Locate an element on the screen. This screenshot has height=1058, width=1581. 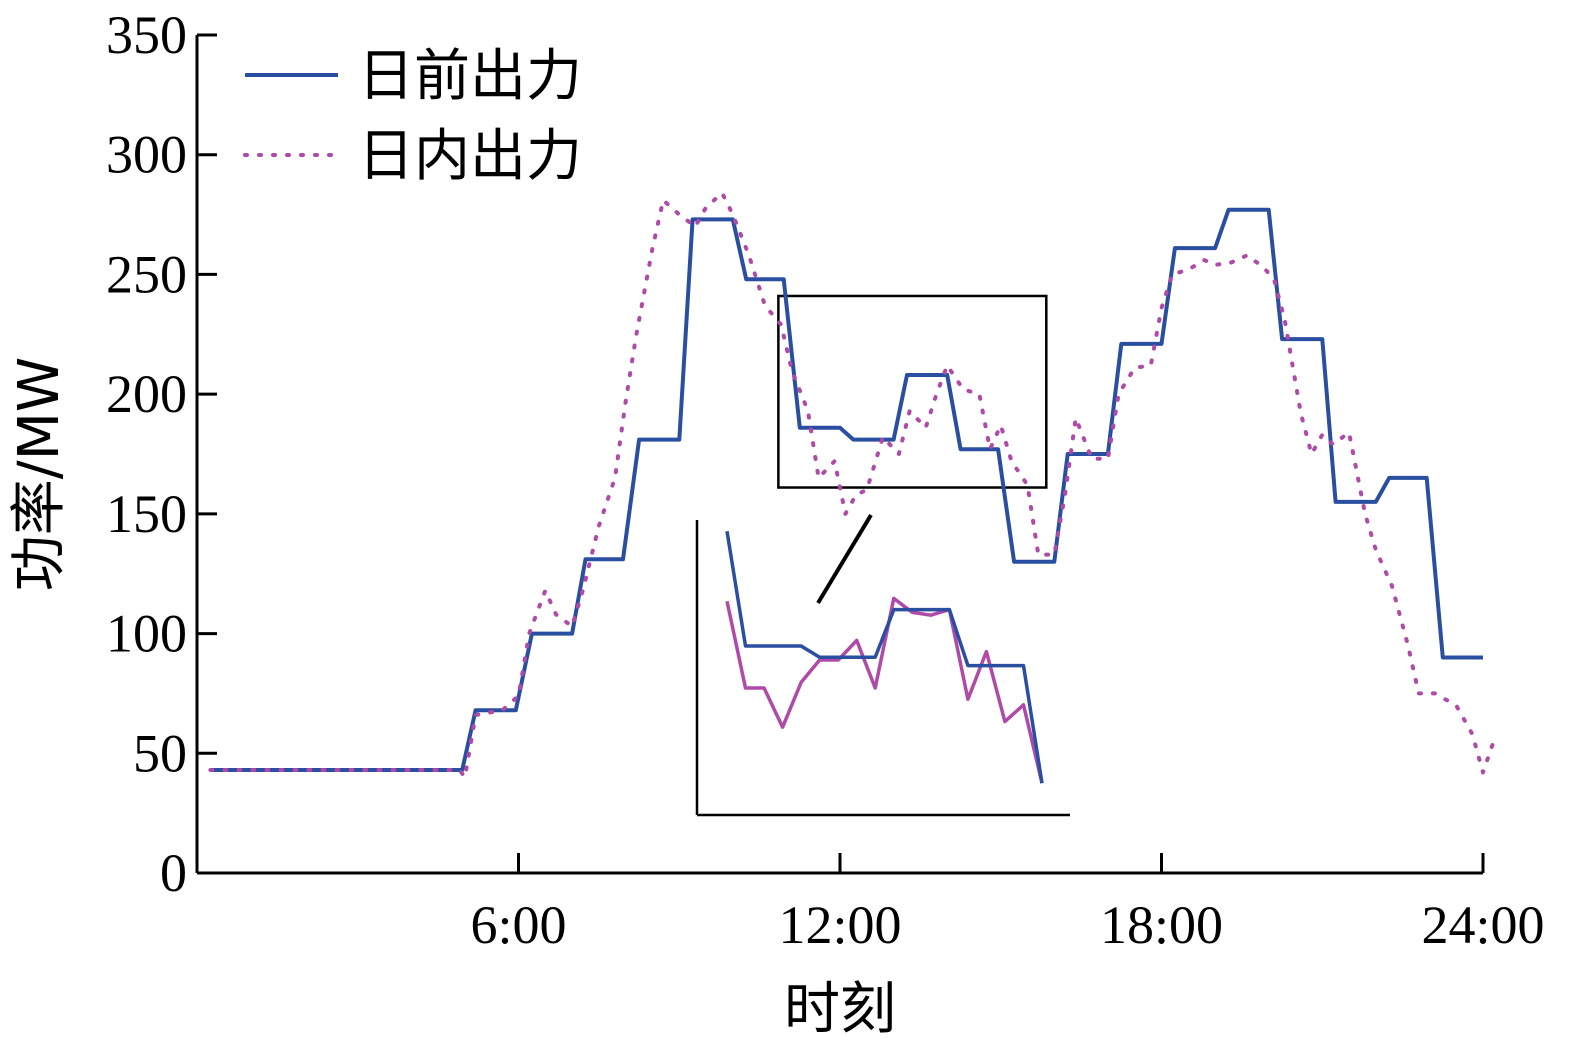
y-tick-label: 350 is located at coordinates (146, 35).